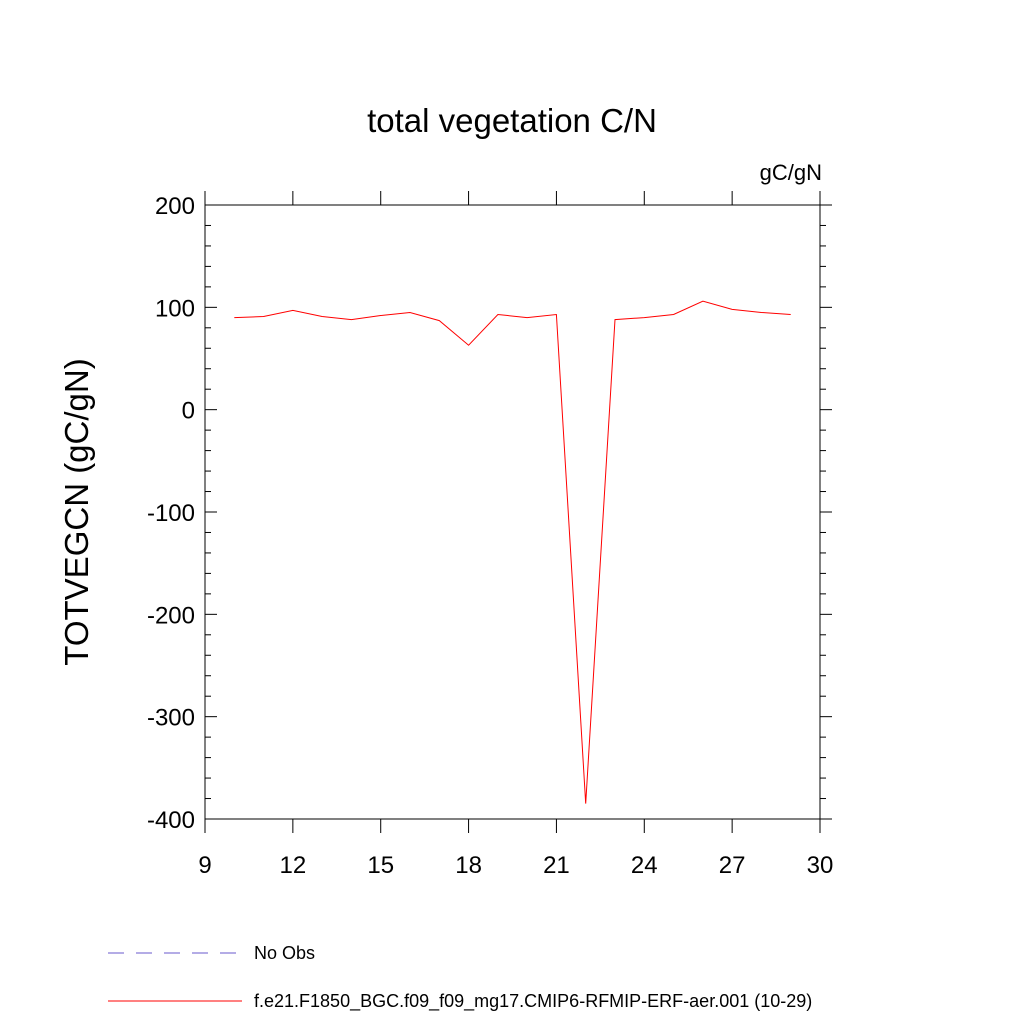 This screenshot has height=1024, width=1024. Describe the element at coordinates (175, 206) in the screenshot. I see `y-tick-label: 200` at that location.